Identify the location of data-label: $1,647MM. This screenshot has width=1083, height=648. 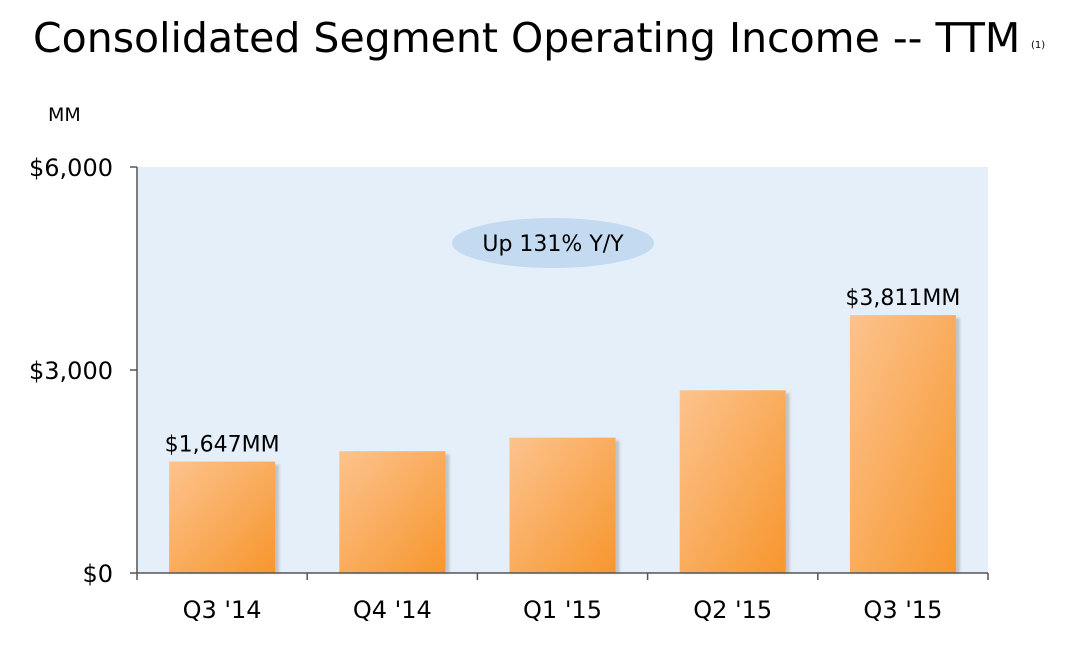
(222, 445).